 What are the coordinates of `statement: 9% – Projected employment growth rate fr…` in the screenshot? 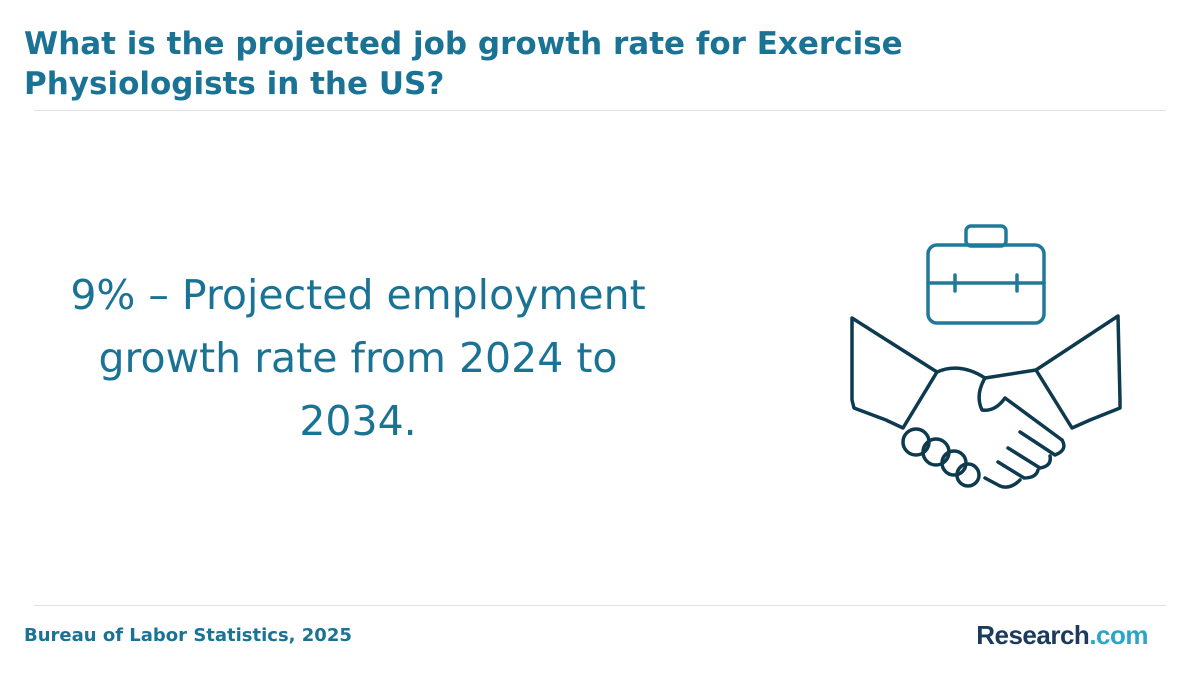 It's located at (358, 358).